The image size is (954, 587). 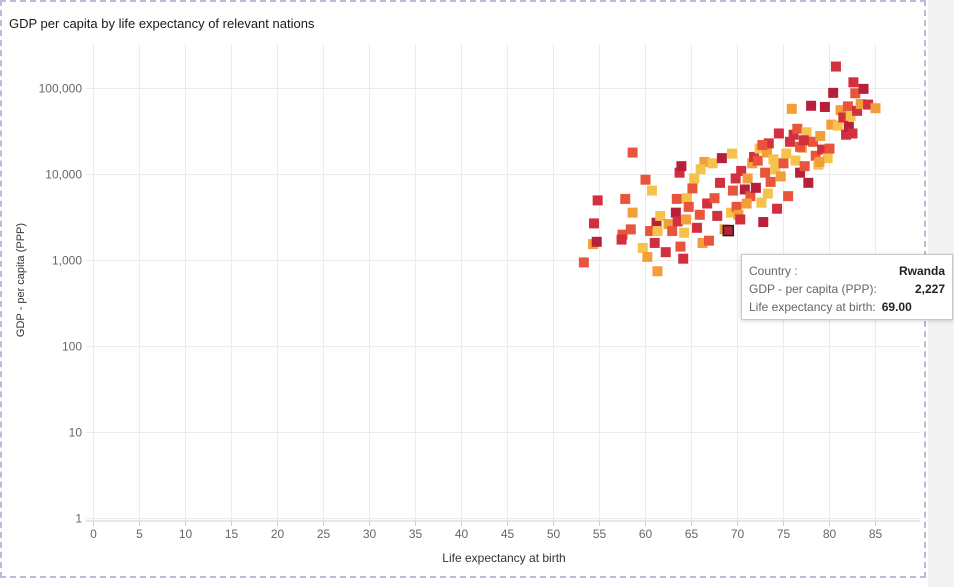 I want to click on x-tick-label: 5, so click(x=139, y=534).